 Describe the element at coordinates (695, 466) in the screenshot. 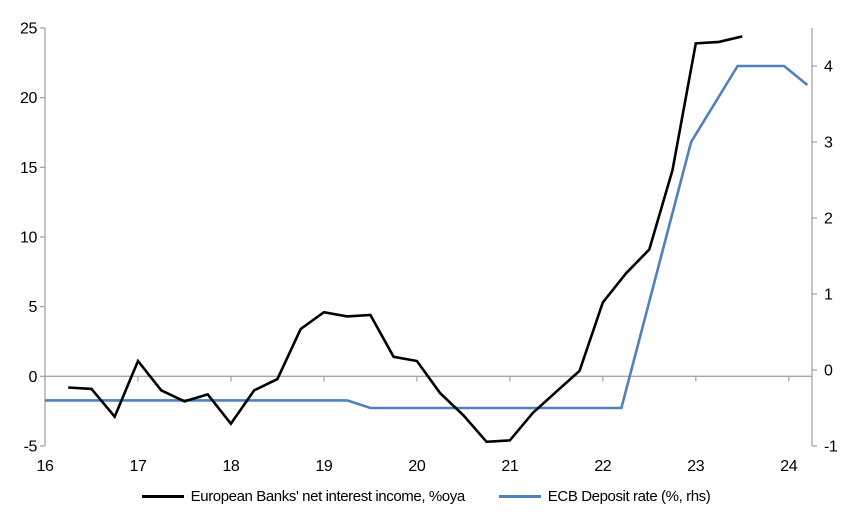

I see `x-axis-label: 23` at that location.